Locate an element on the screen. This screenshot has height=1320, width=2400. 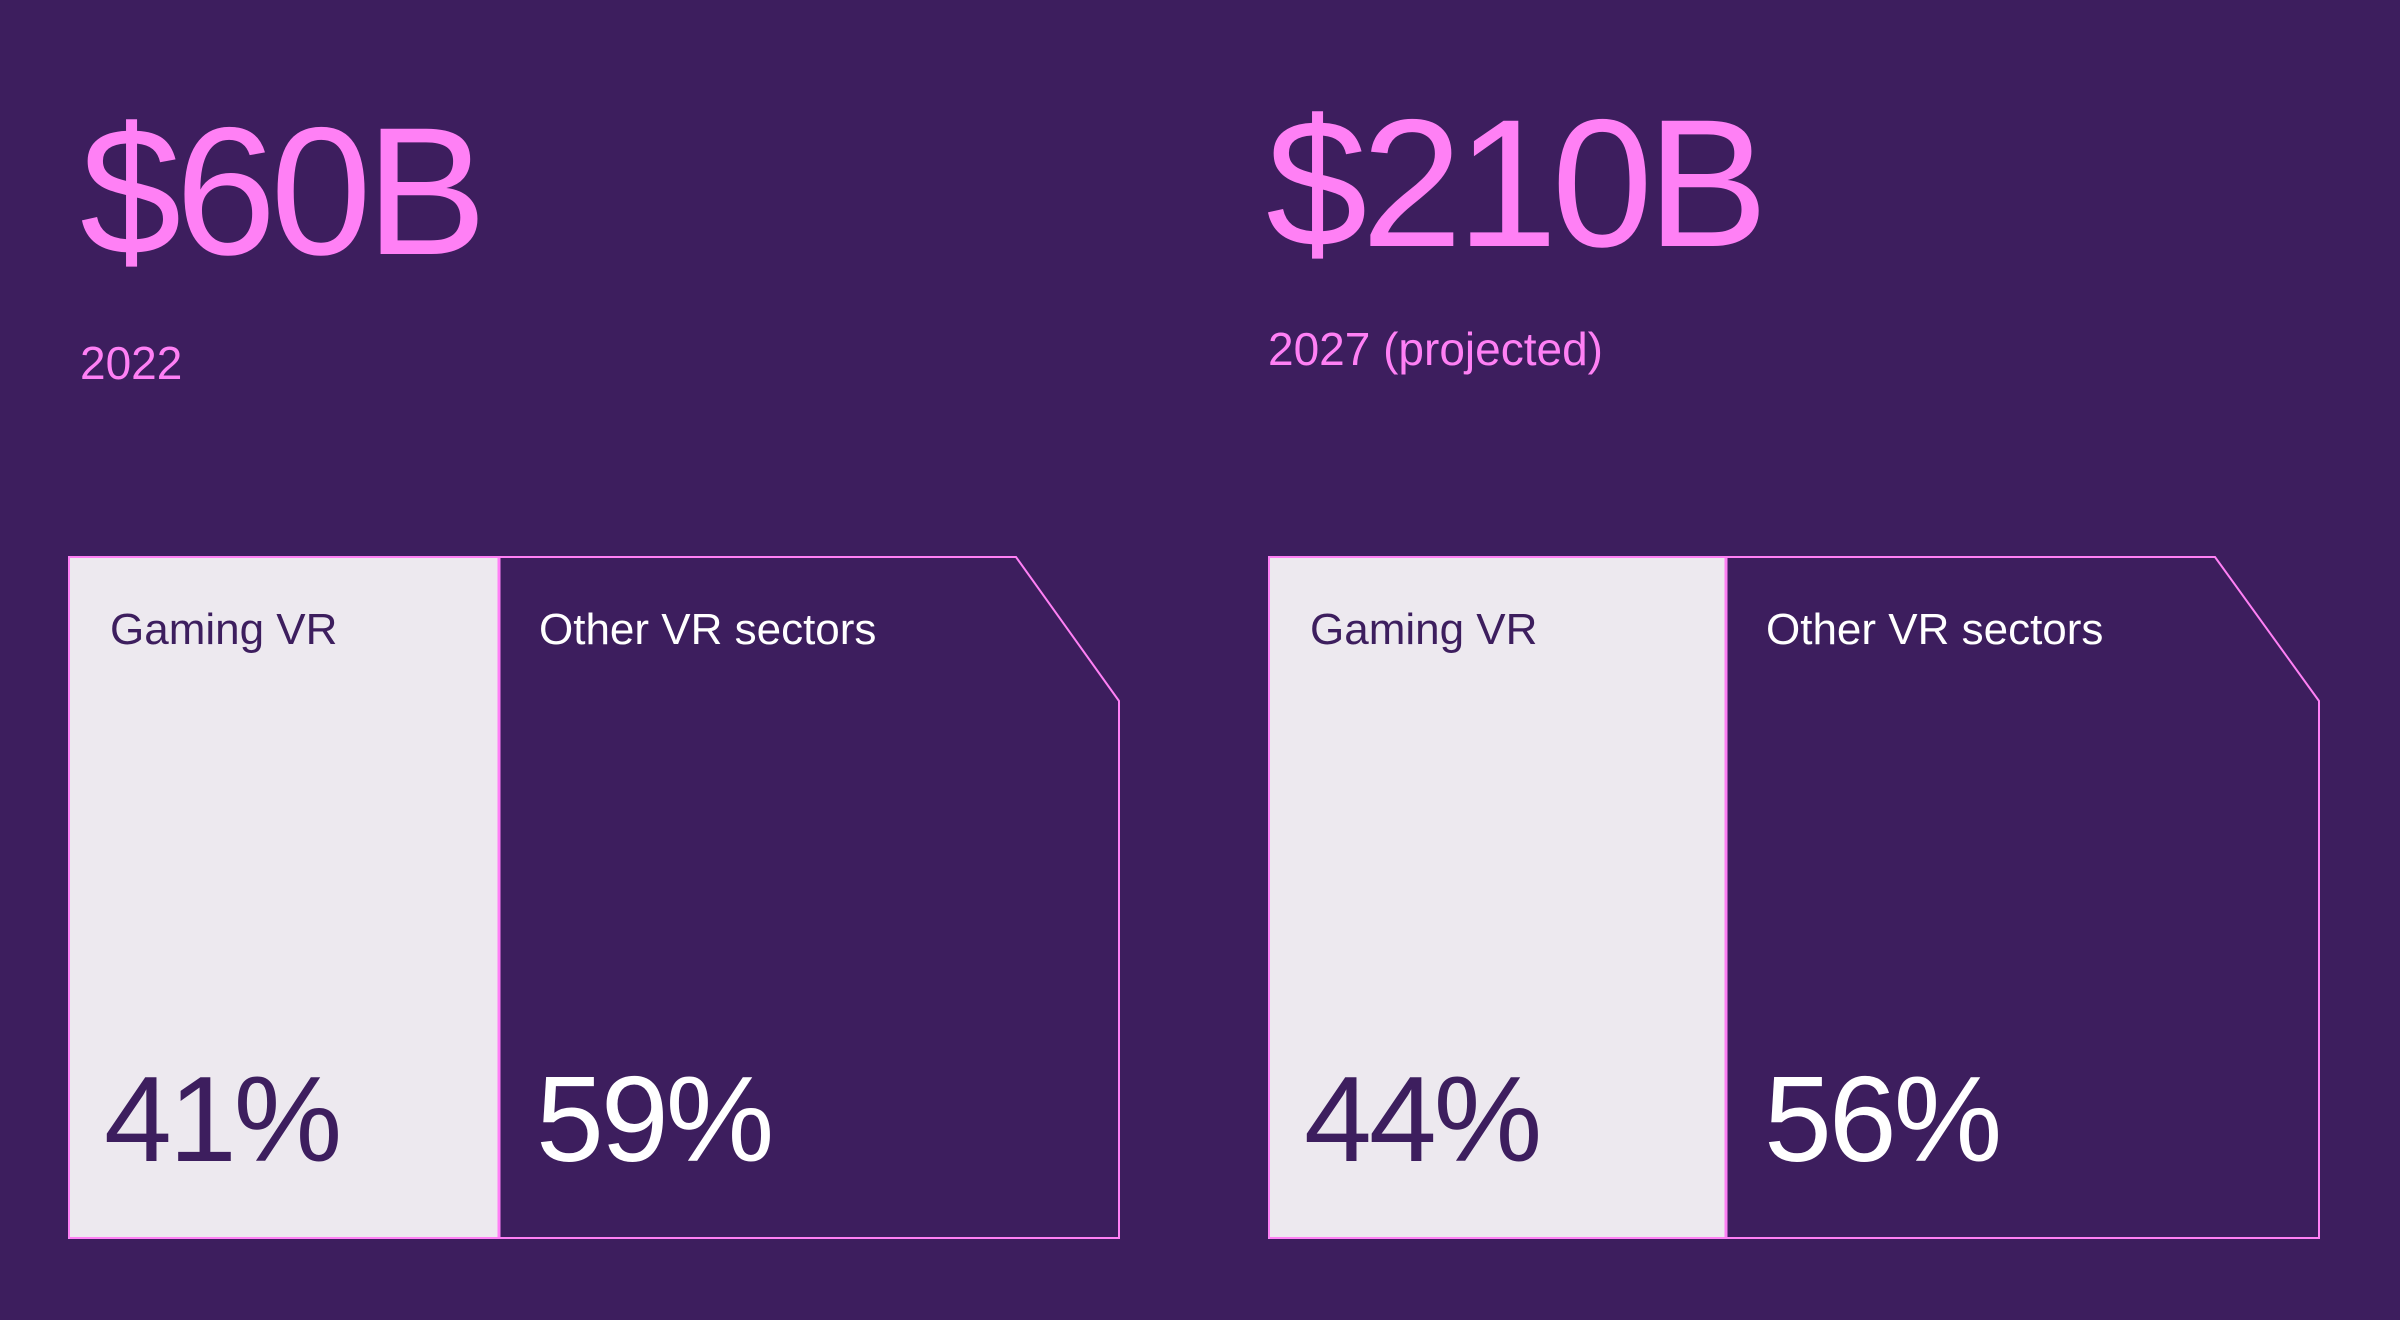
segment-percent-other-2022: 59% is located at coordinates (655, 1119).